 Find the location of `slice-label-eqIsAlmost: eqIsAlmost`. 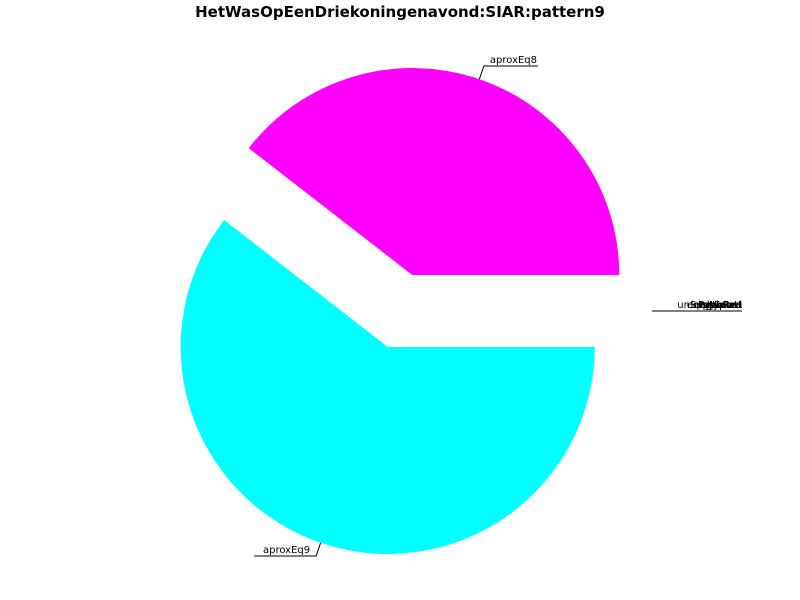

slice-label-eqIsAlmost: eqIsAlmost is located at coordinates (714, 305).